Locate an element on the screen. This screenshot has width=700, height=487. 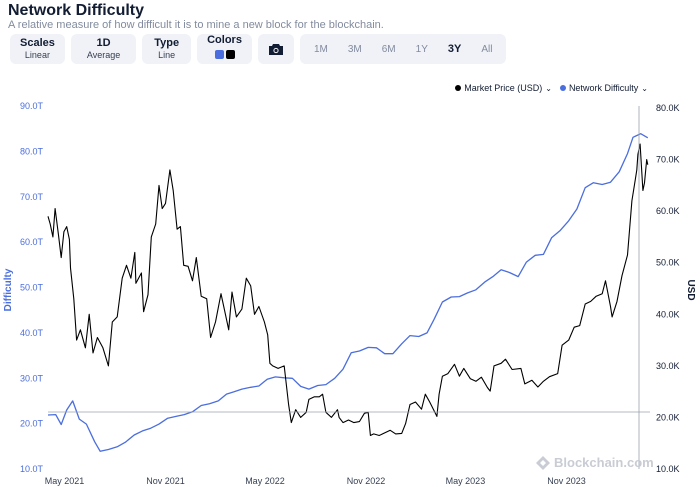
y-left-axis-title: Difficulty is located at coordinates (8, 289).